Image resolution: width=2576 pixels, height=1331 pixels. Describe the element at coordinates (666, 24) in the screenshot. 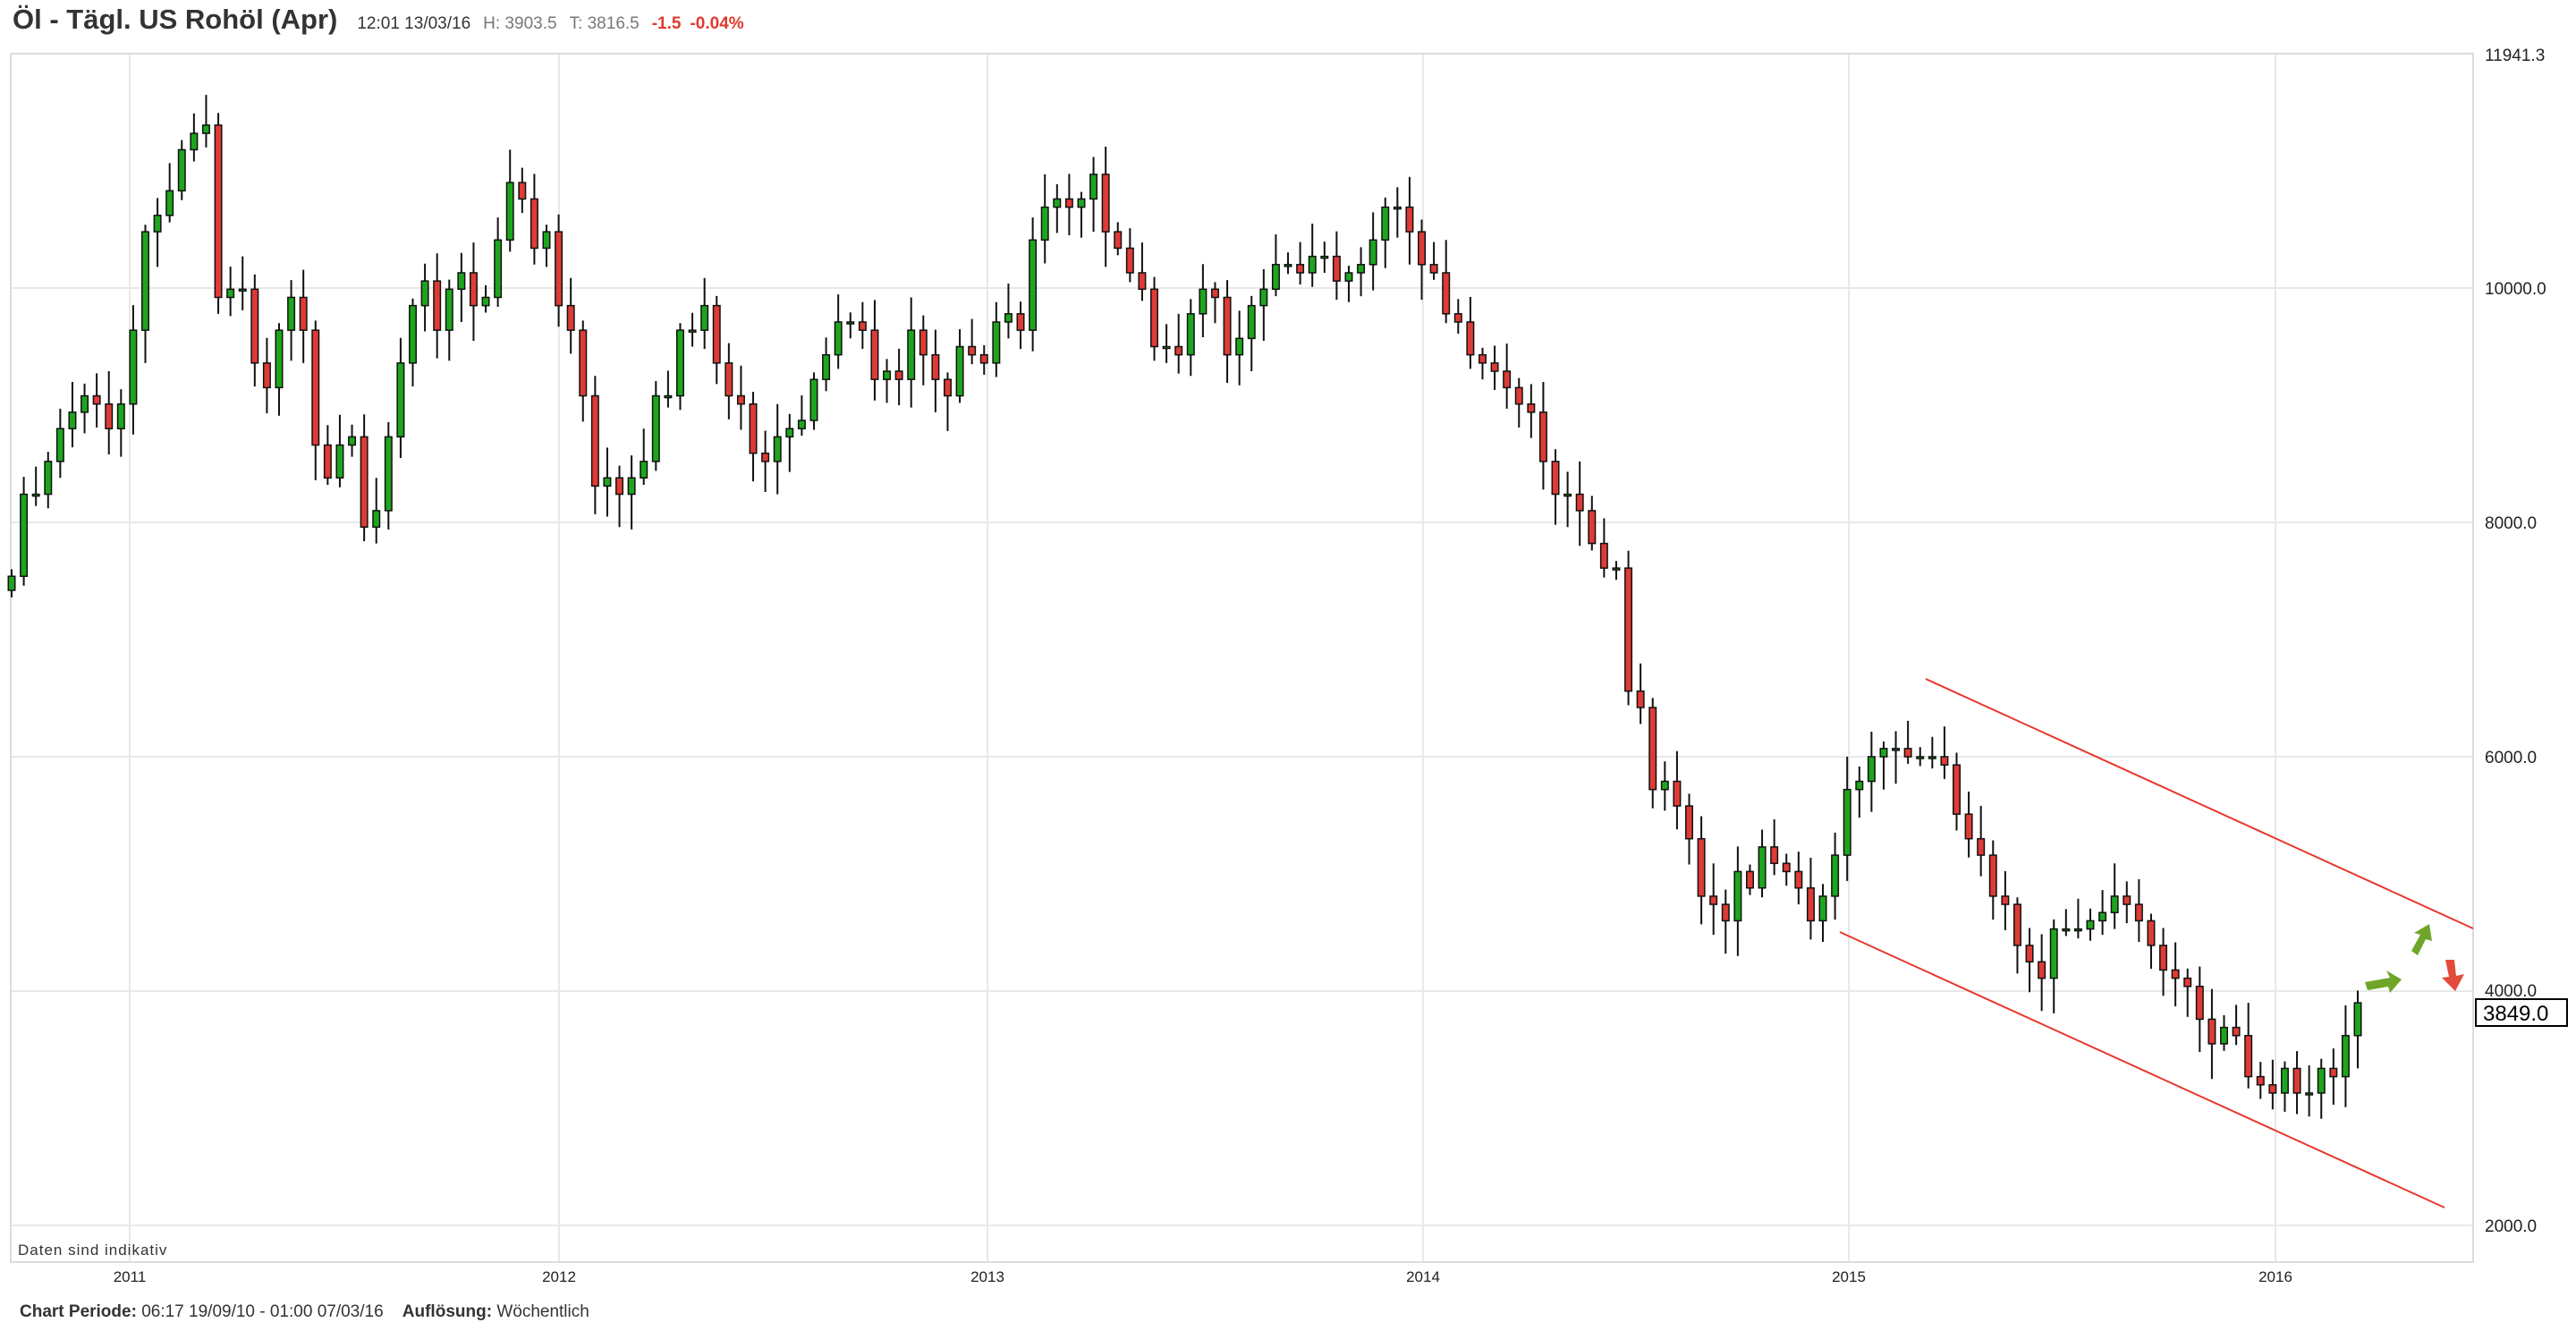

I see `change-value: -1.5` at that location.